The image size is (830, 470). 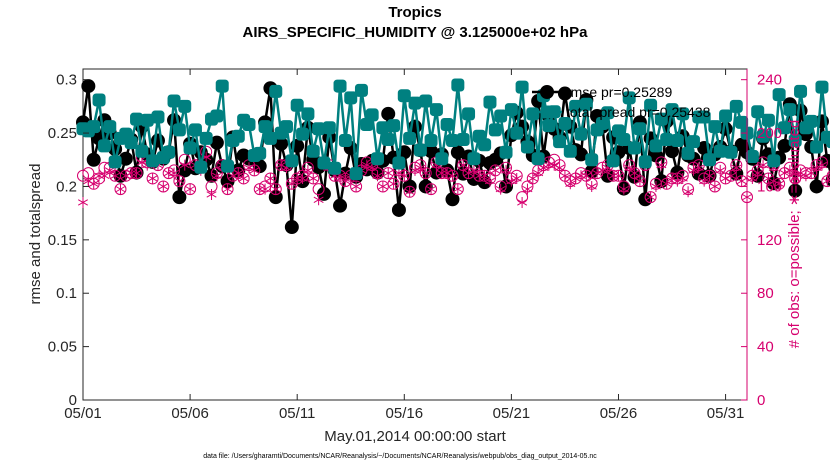 I want to click on y-tick-label: 0, so click(x=73, y=400).